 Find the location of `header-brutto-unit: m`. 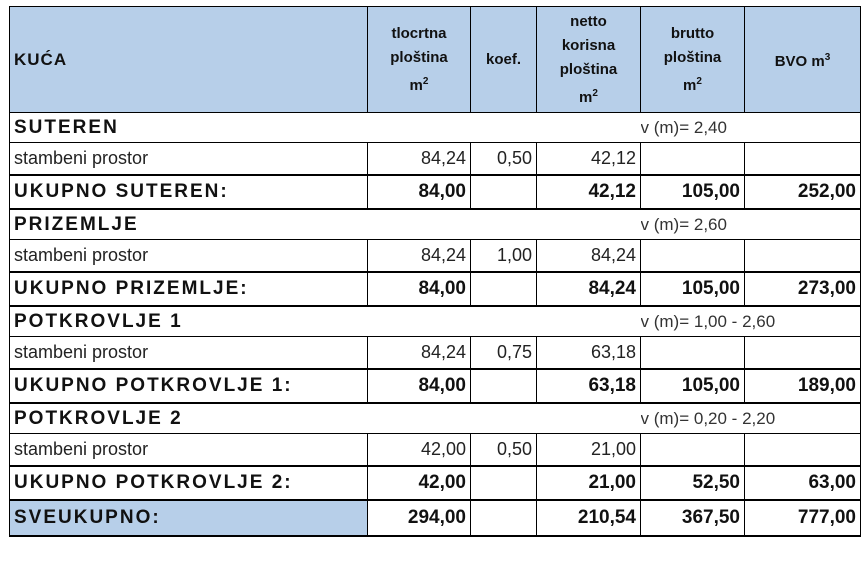

header-brutto-unit: m is located at coordinates (690, 85).